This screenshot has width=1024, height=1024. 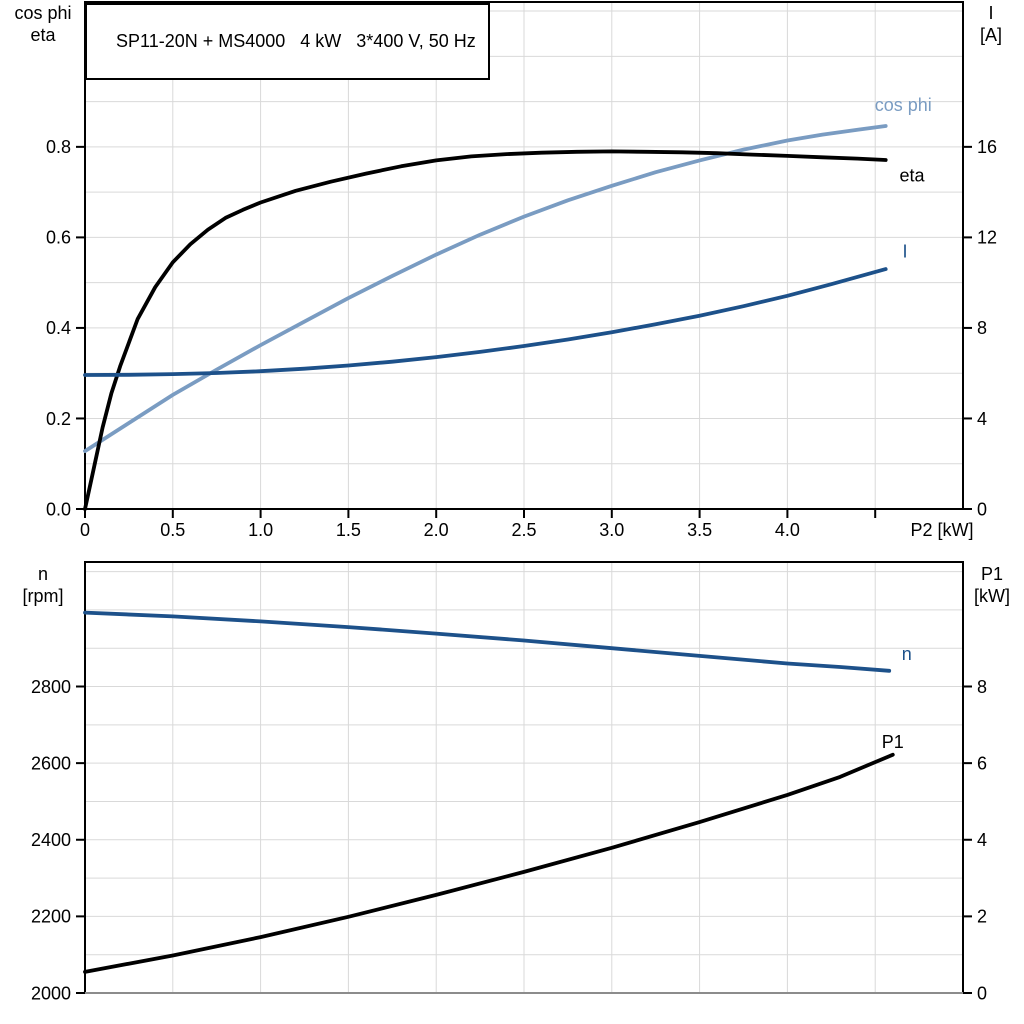 I want to click on x-tick-label: 1.0, so click(x=260, y=530).